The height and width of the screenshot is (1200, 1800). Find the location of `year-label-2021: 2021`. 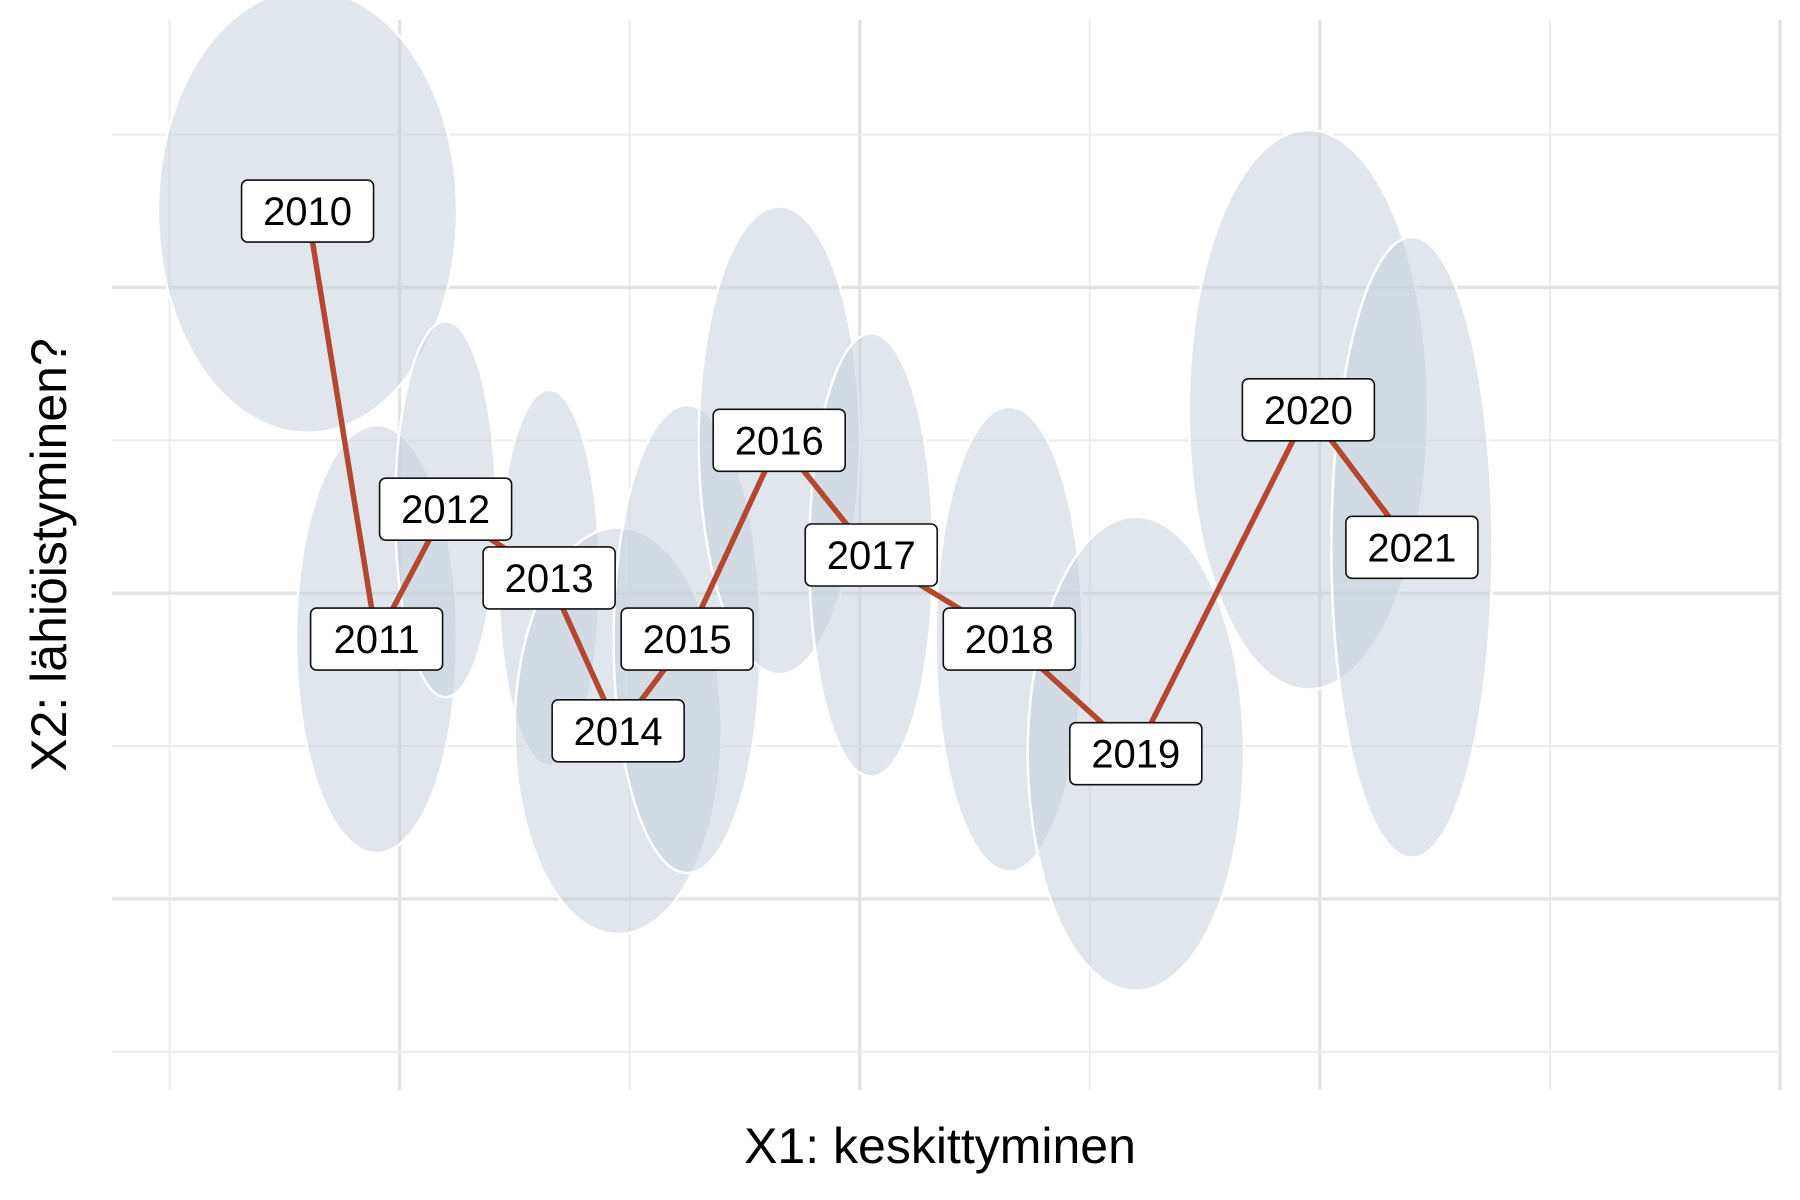

year-label-2021: 2021 is located at coordinates (1412, 547).